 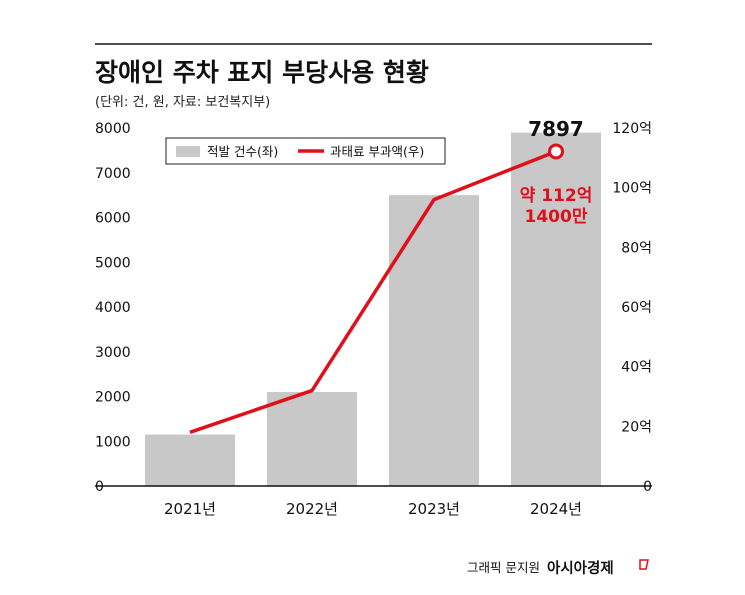 I want to click on right-tick-label: 100억, so click(x=632, y=189).